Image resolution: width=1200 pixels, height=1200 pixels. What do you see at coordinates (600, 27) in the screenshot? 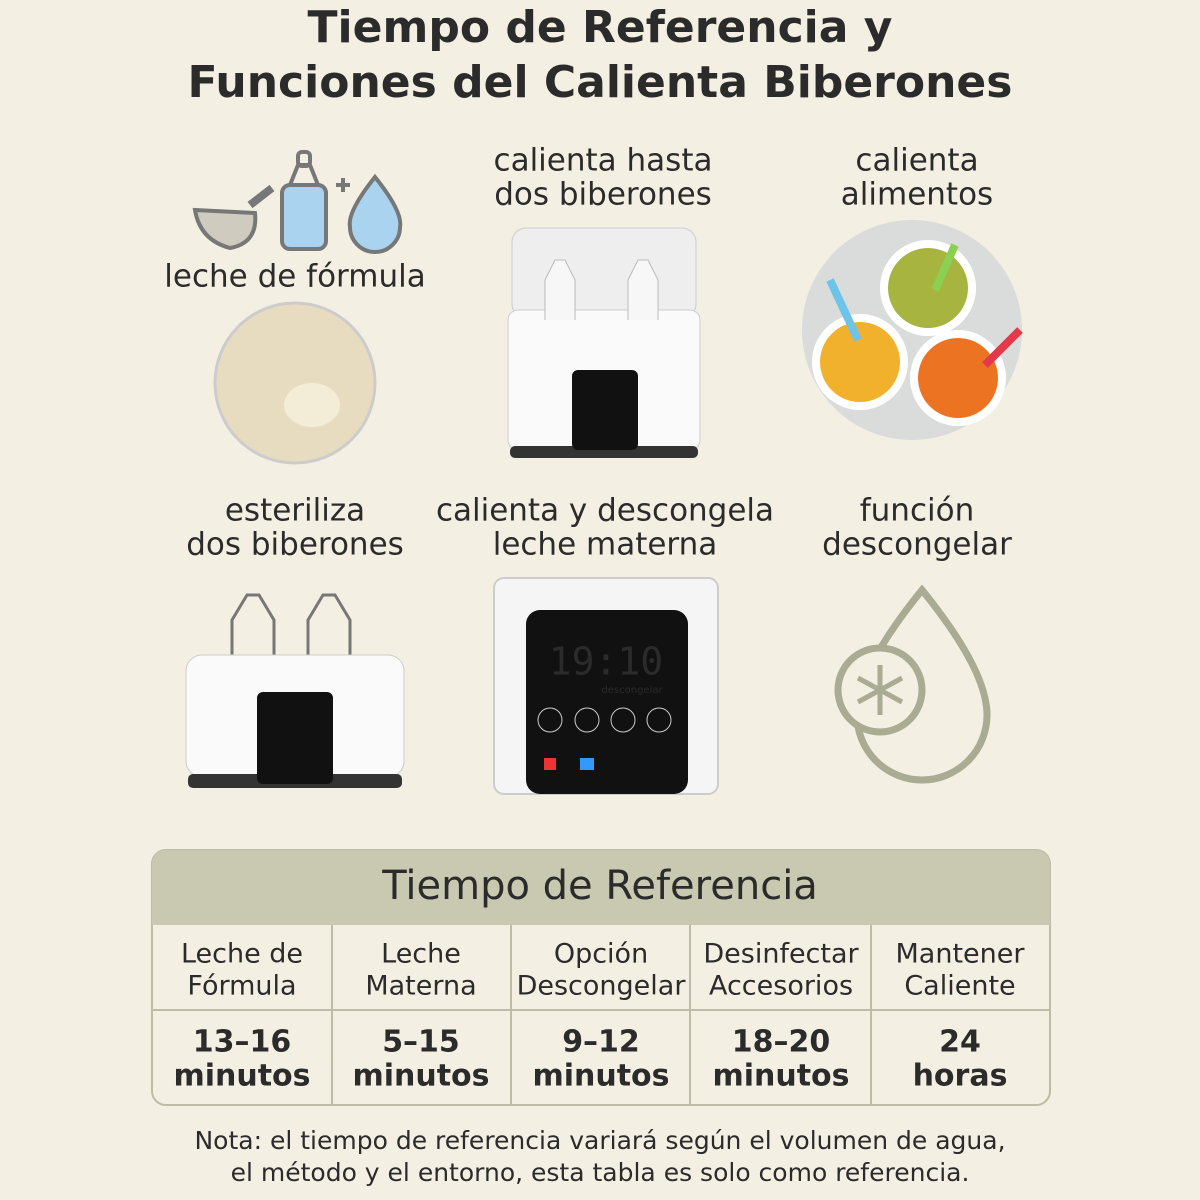
I see `title: Tiempo de Referencia y` at bounding box center [600, 27].